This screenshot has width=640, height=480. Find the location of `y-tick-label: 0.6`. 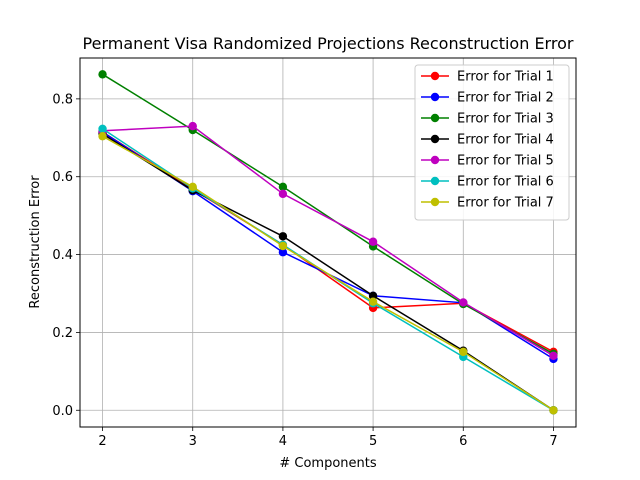

y-tick-label: 0.6 is located at coordinates (62, 177).